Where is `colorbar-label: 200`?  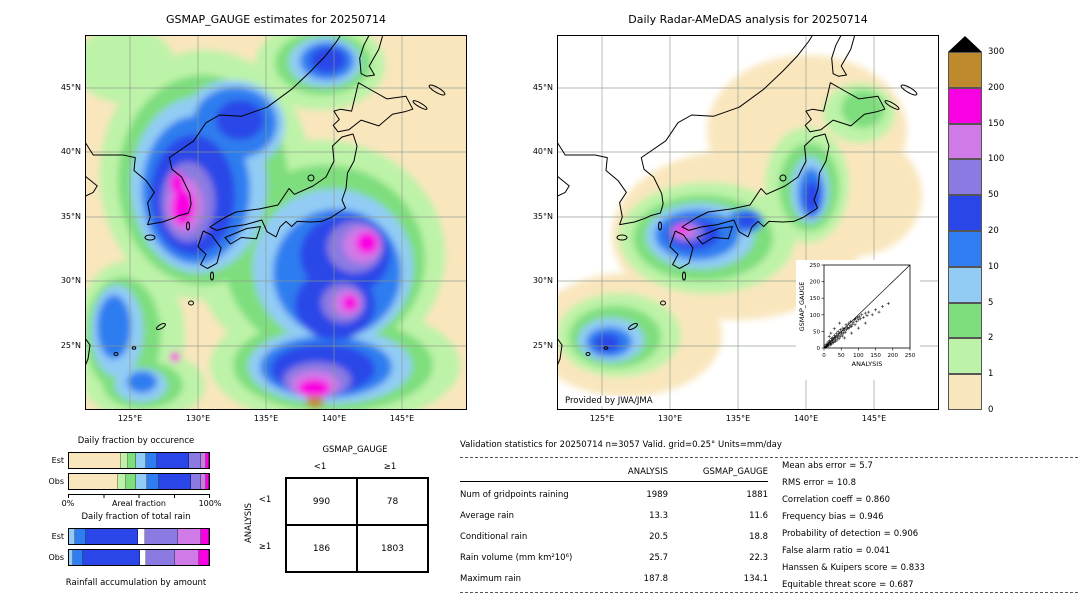
colorbar-label: 200 is located at coordinates (996, 87).